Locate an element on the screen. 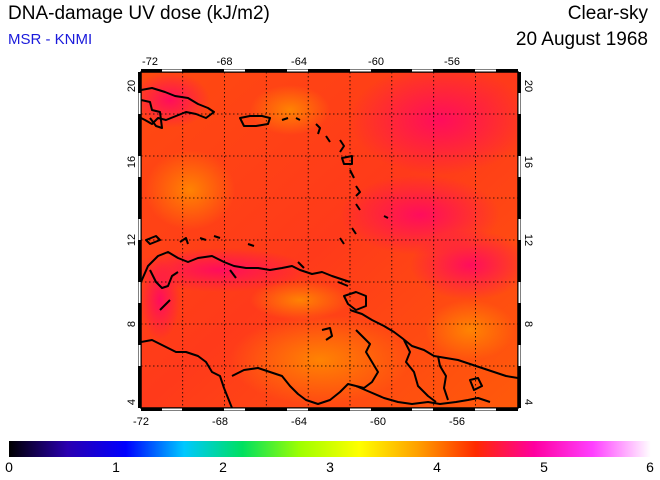 The width and height of the screenshot is (660, 480). lon-ticks-bottom: -72 -68 -64 -60 -56 is located at coordinates (299, 422).